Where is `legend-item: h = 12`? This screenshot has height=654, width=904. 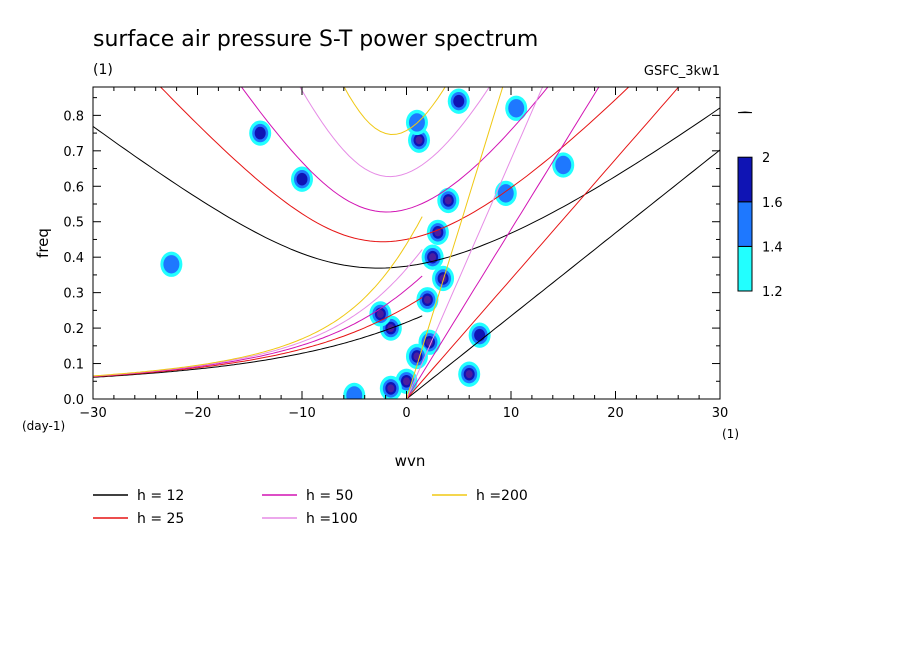 legend-item: h = 12 is located at coordinates (138, 496).